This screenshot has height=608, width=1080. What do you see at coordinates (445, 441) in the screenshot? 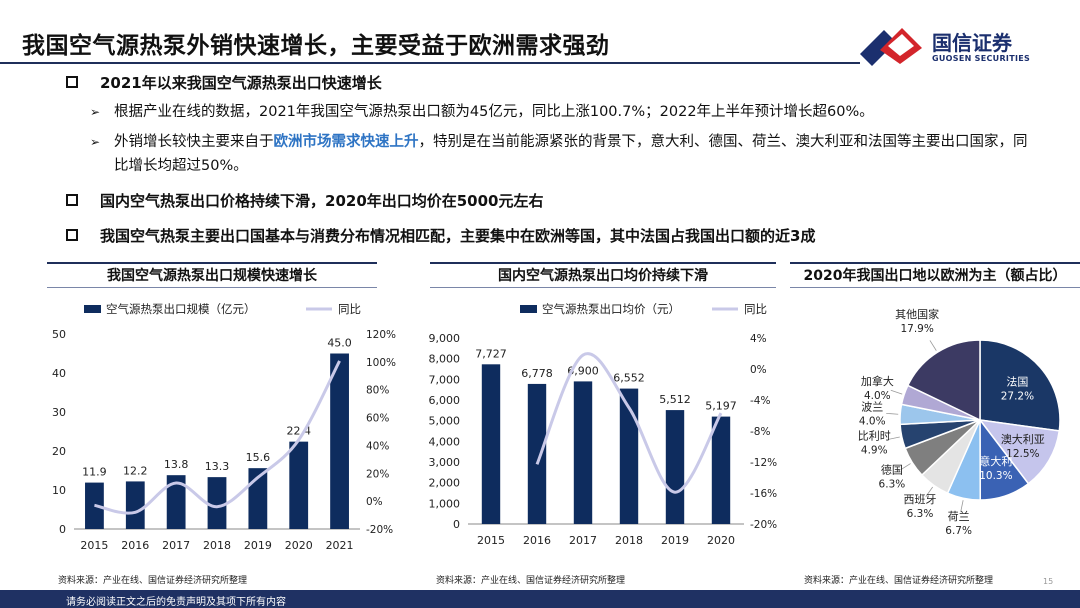
I see `y-tick-label: 4,000` at bounding box center [445, 441].